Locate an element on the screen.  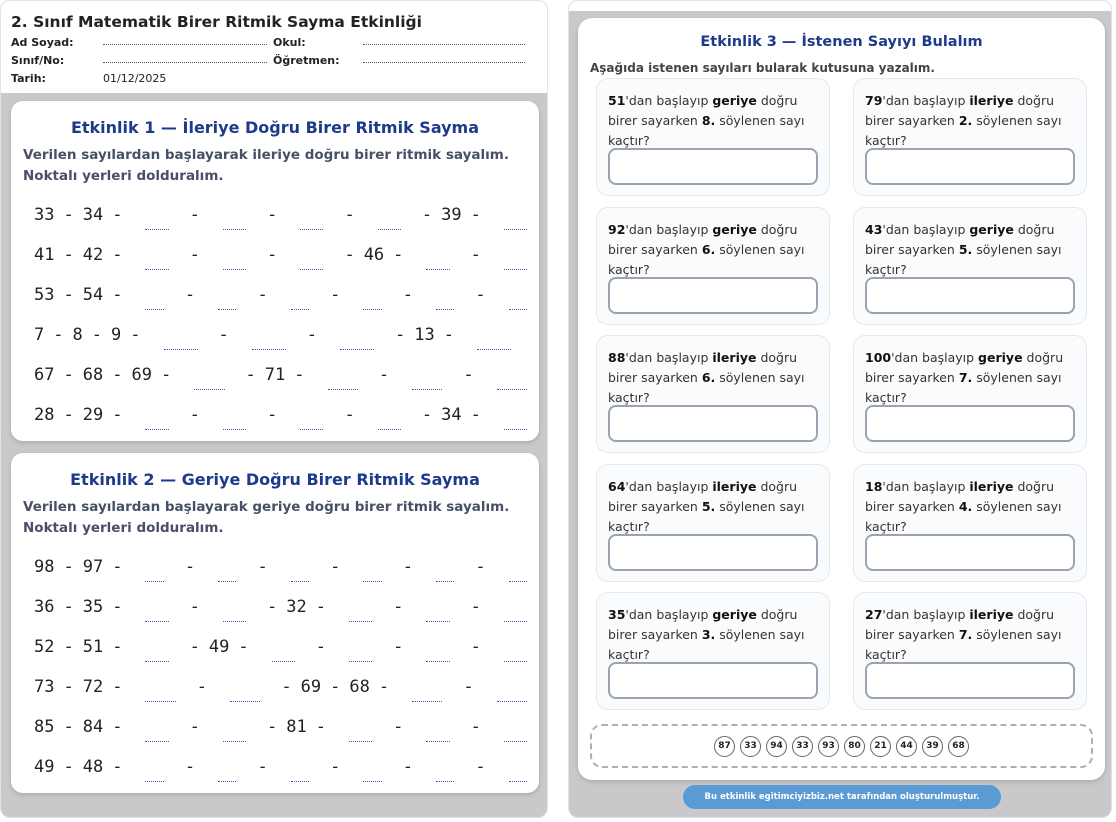
sequence-row: 36-35- - -32- - - is located at coordinates (286, 607).